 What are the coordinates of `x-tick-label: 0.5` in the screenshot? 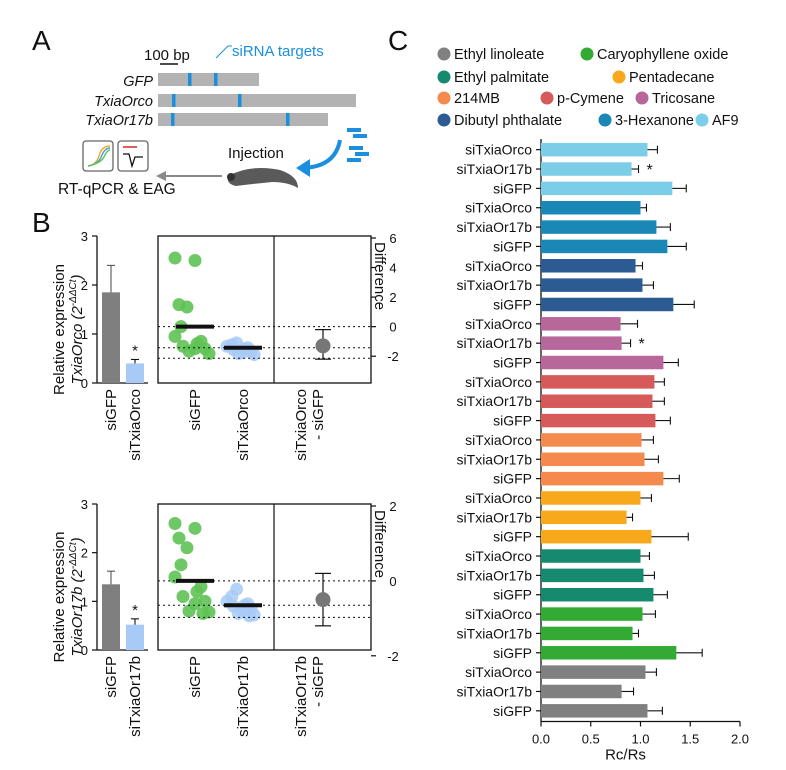 It's located at (591, 739).